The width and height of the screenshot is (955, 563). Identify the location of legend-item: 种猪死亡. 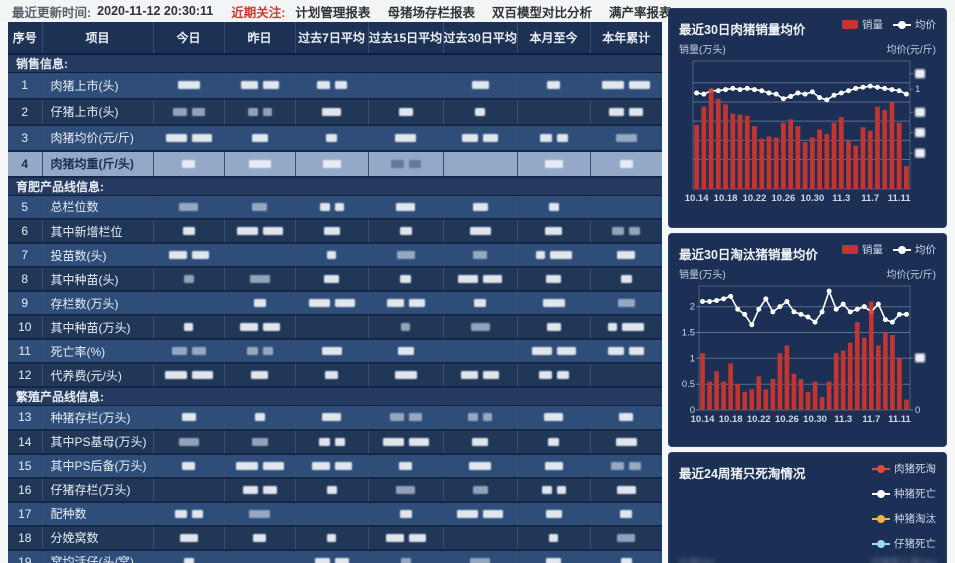
(904, 493).